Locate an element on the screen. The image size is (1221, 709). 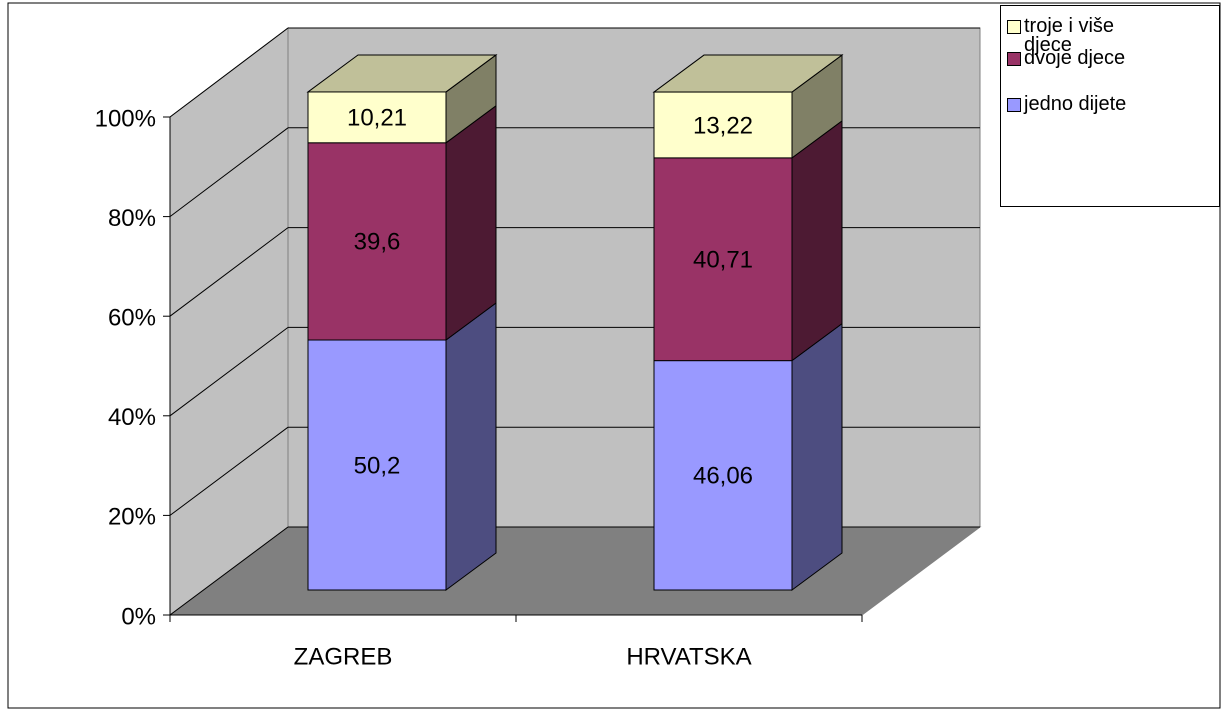
y-tick-label: 60% is located at coordinates (132, 318).